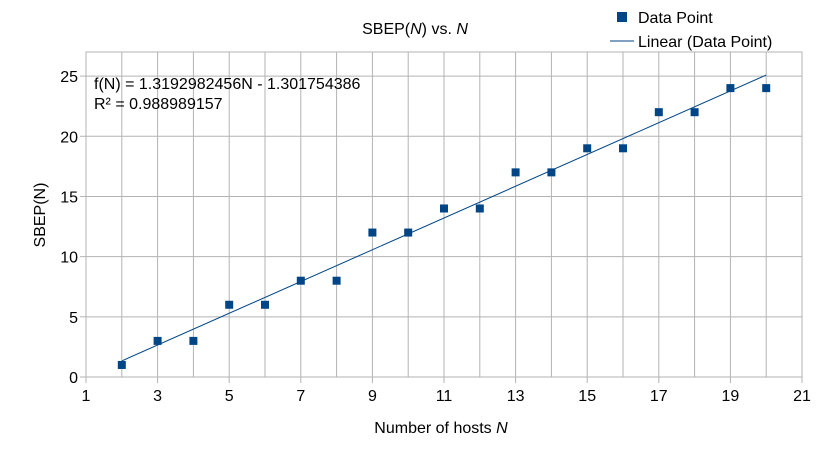 This screenshot has width=830, height=455. What do you see at coordinates (227, 84) in the screenshot?
I see `trendline-equation: f(N) = 1.3192982456N - 1.301754386` at bounding box center [227, 84].